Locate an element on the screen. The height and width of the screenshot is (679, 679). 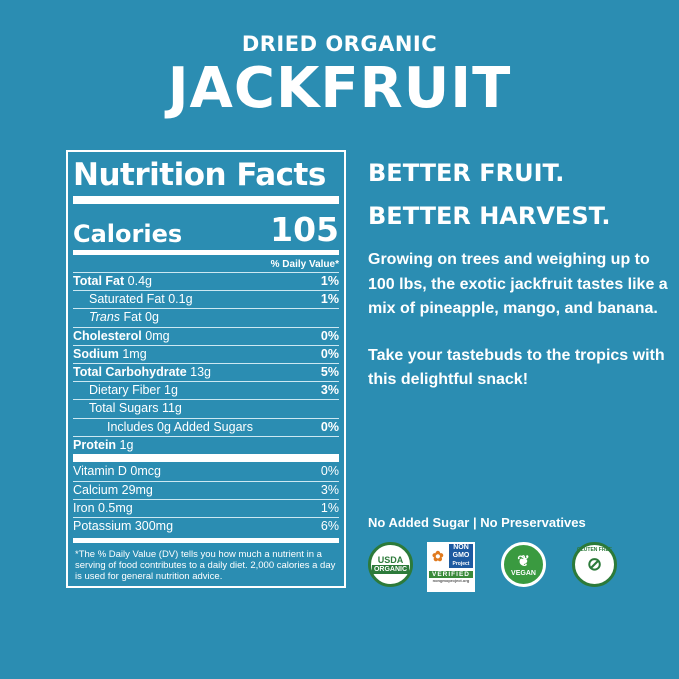
headline-2: BETTER HARVEST. is located at coordinates (489, 216).